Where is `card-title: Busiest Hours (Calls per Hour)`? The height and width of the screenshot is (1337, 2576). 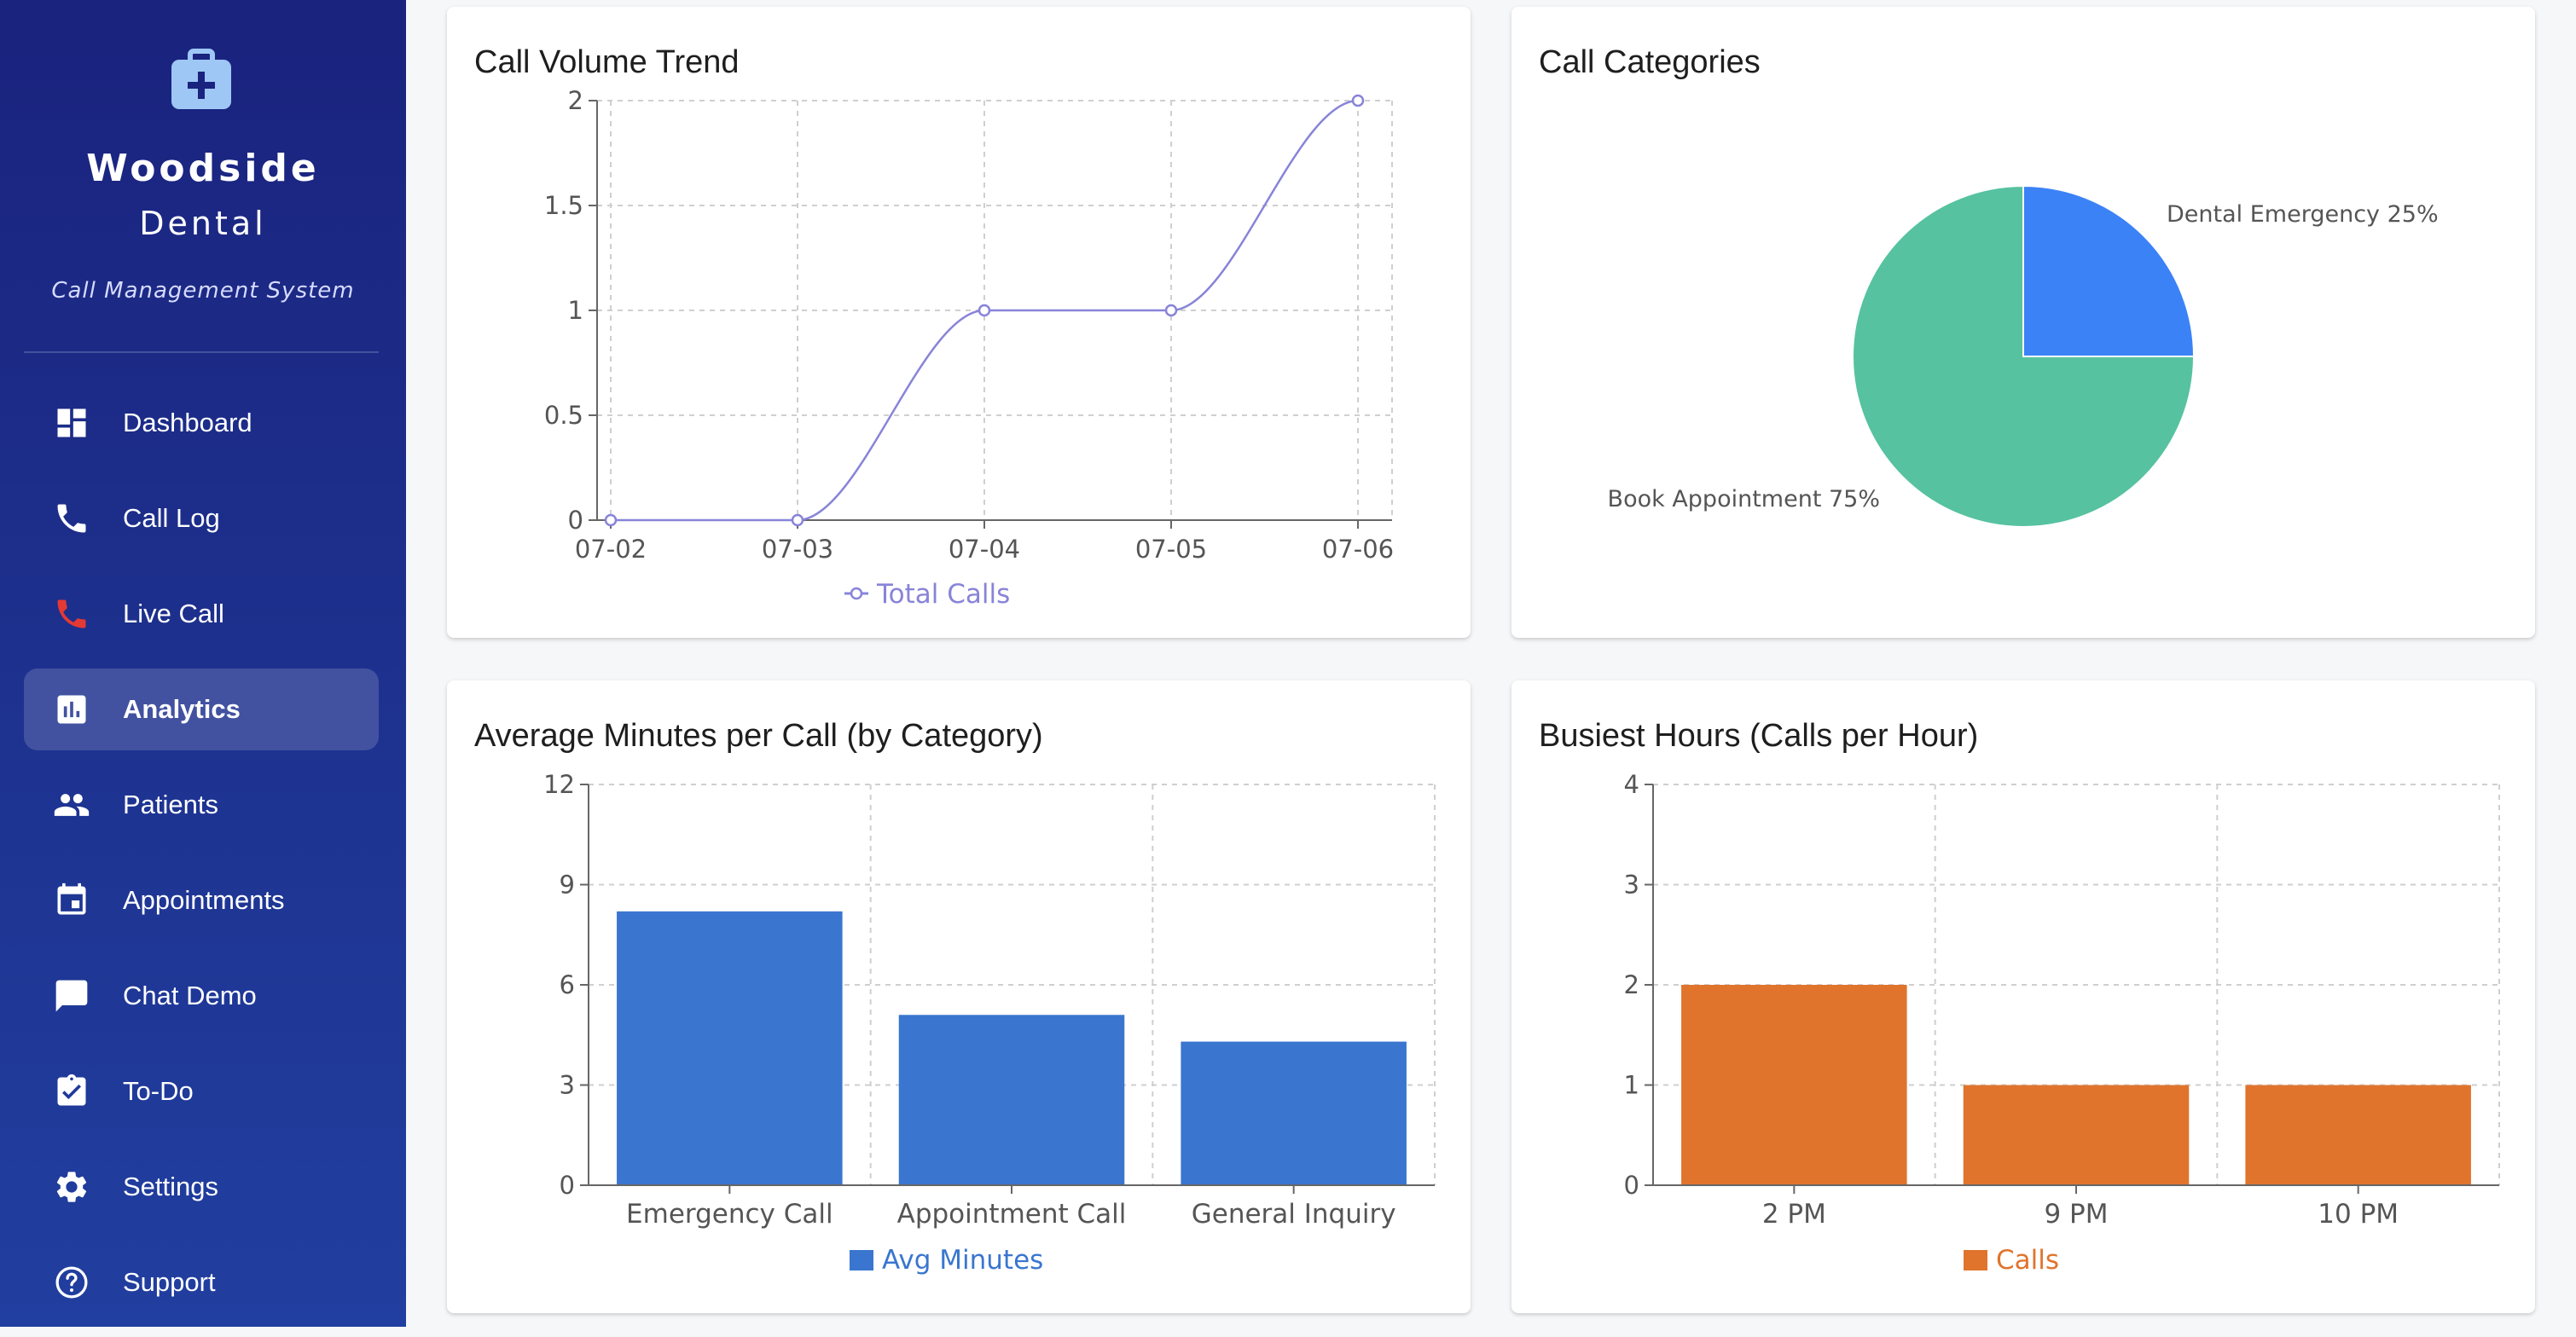 card-title: Busiest Hours (Calls per Hour) is located at coordinates (1759, 736).